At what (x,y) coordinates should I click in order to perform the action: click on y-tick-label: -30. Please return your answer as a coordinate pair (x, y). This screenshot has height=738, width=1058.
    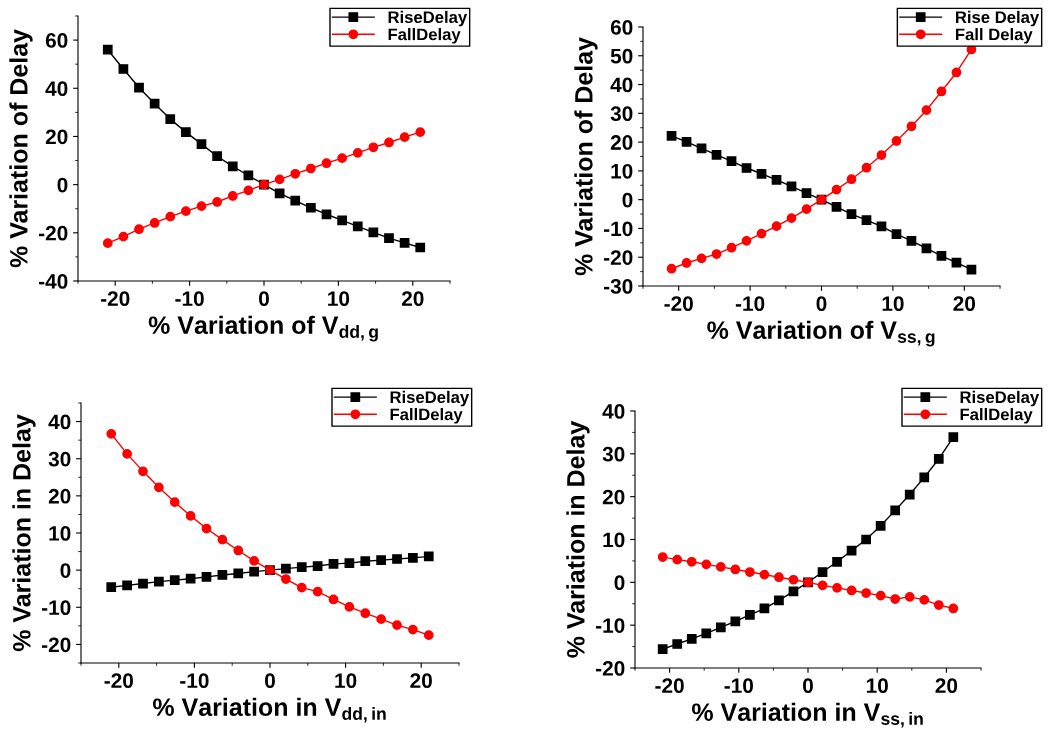
    Looking at the image, I should click on (618, 286).